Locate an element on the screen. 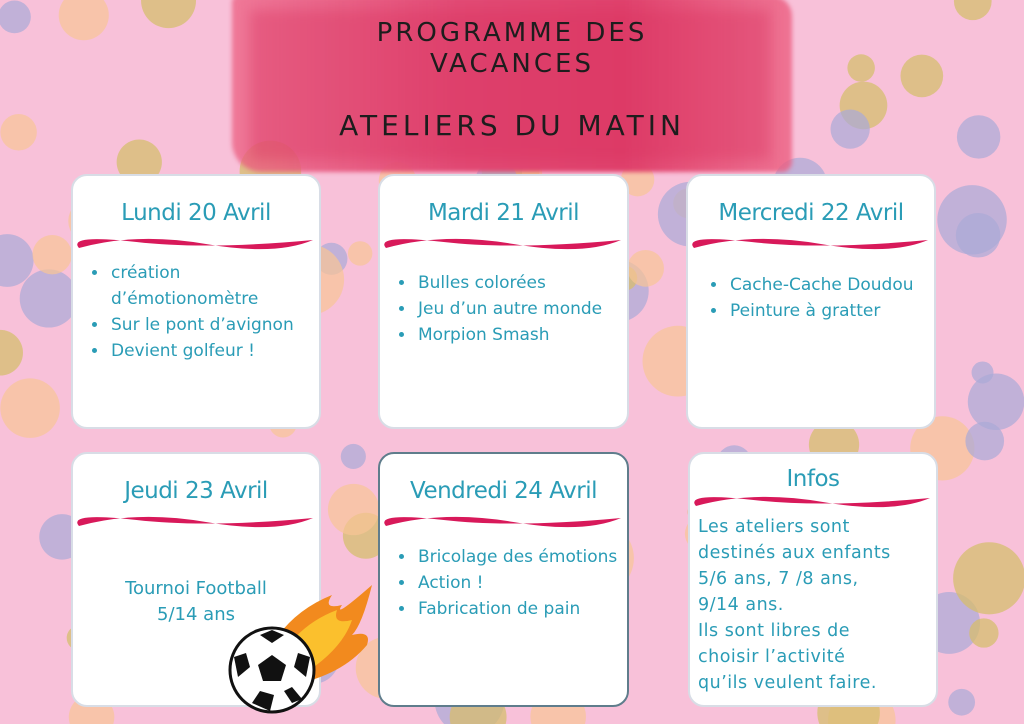  list-item: Action ! is located at coordinates (518, 583).